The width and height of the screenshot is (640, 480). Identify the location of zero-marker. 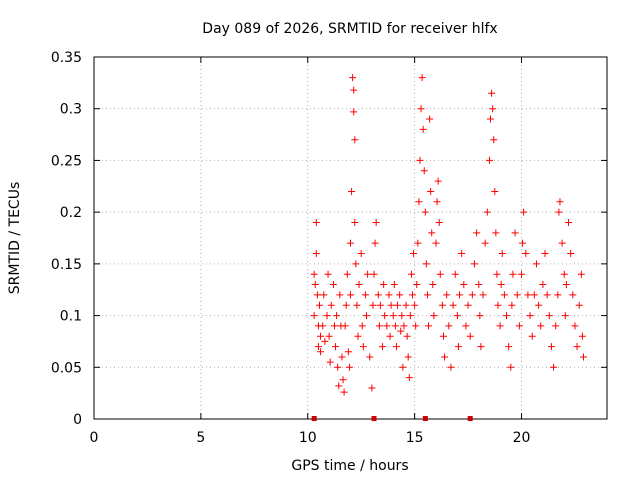
(374, 418).